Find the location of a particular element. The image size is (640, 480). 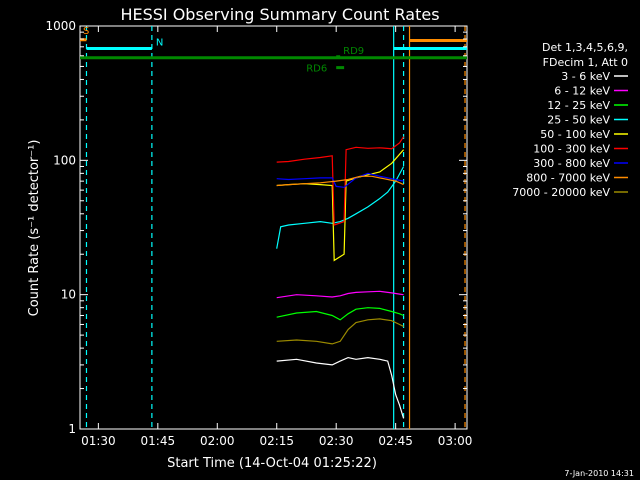

x-tick-label-6: 03:00 is located at coordinates (455, 441).